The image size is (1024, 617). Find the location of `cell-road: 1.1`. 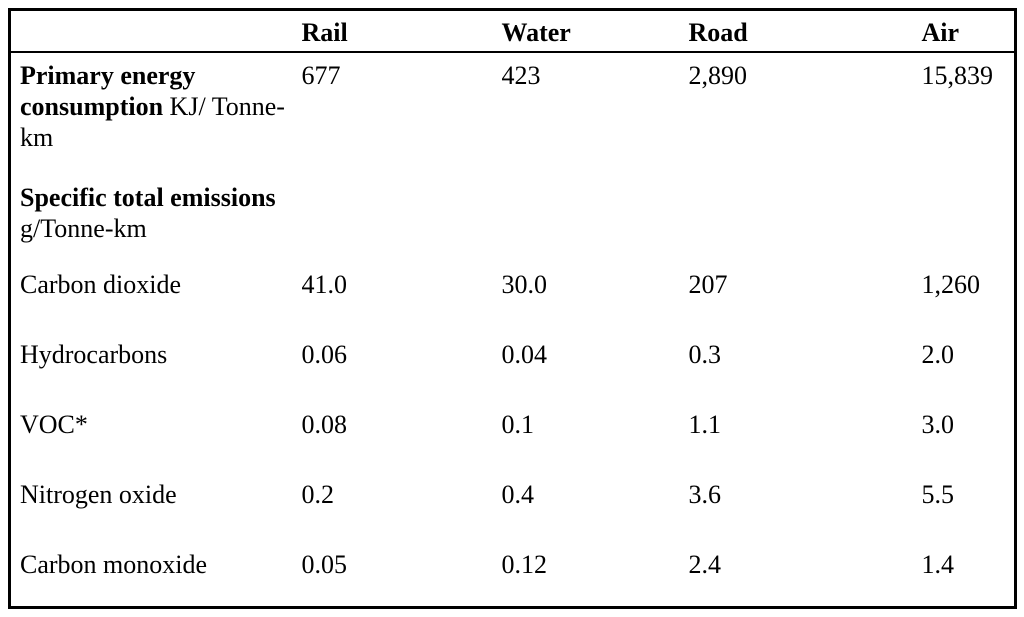

cell-road: 1.1 is located at coordinates (705, 424).